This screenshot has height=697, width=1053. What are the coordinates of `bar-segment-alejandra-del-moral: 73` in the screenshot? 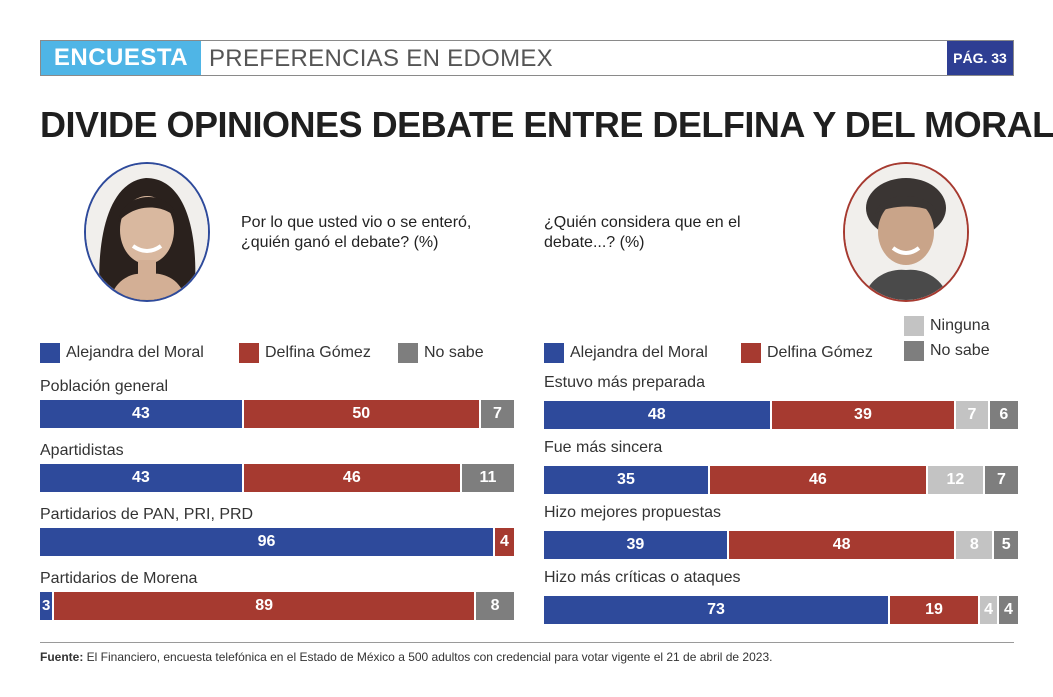 It's located at (717, 610).